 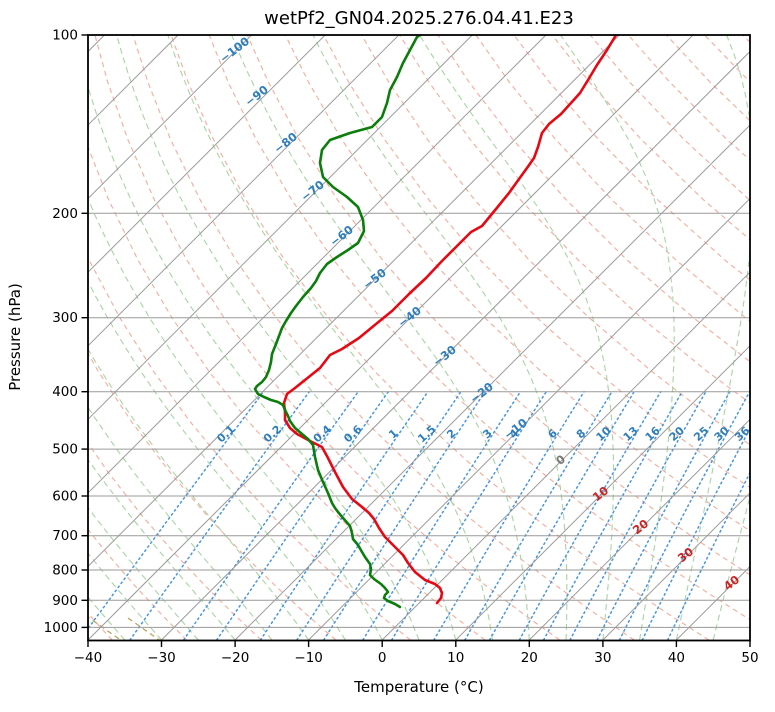 What do you see at coordinates (65, 392) in the screenshot?
I see `y-tick-label: 400` at bounding box center [65, 392].